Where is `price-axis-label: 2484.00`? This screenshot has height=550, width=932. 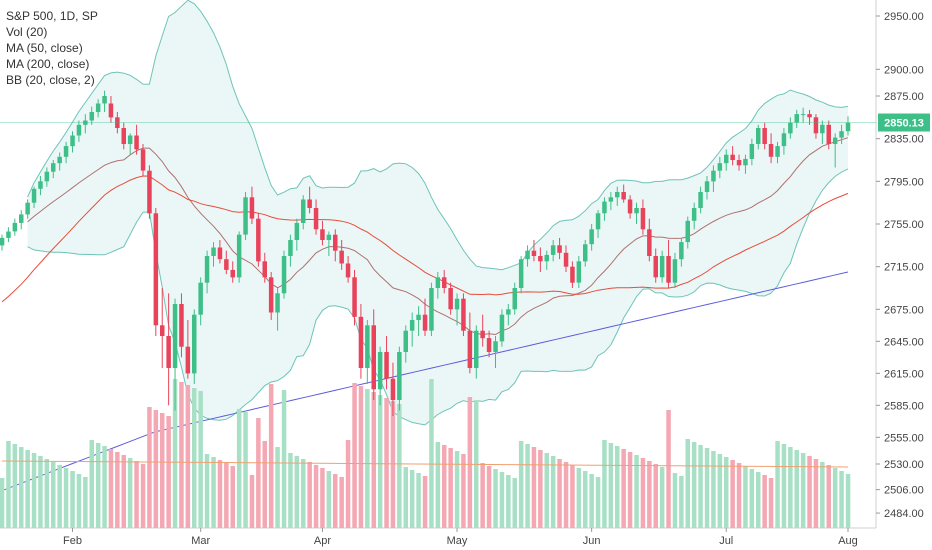 price-axis-label: 2484.00 is located at coordinates (904, 514).